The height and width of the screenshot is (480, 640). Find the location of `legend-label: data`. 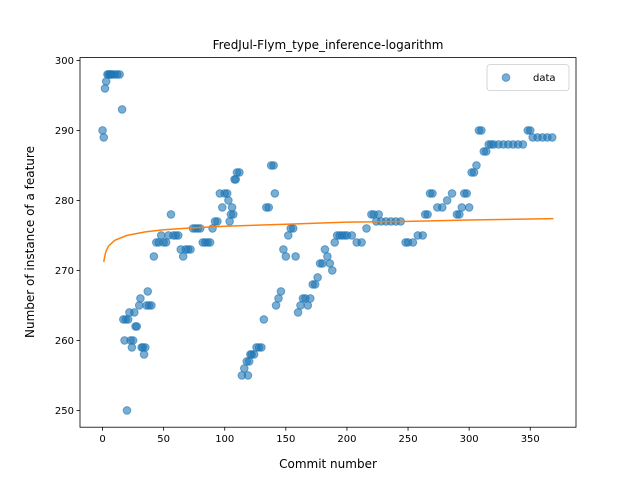

legend-label: data is located at coordinates (544, 78).